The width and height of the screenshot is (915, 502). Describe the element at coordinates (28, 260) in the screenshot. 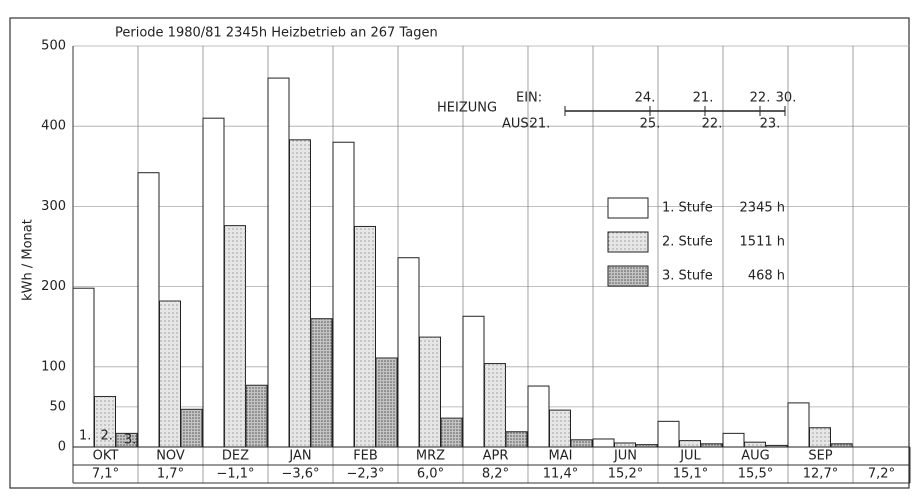

I see `y-axis-label: kWh / Monat` at that location.